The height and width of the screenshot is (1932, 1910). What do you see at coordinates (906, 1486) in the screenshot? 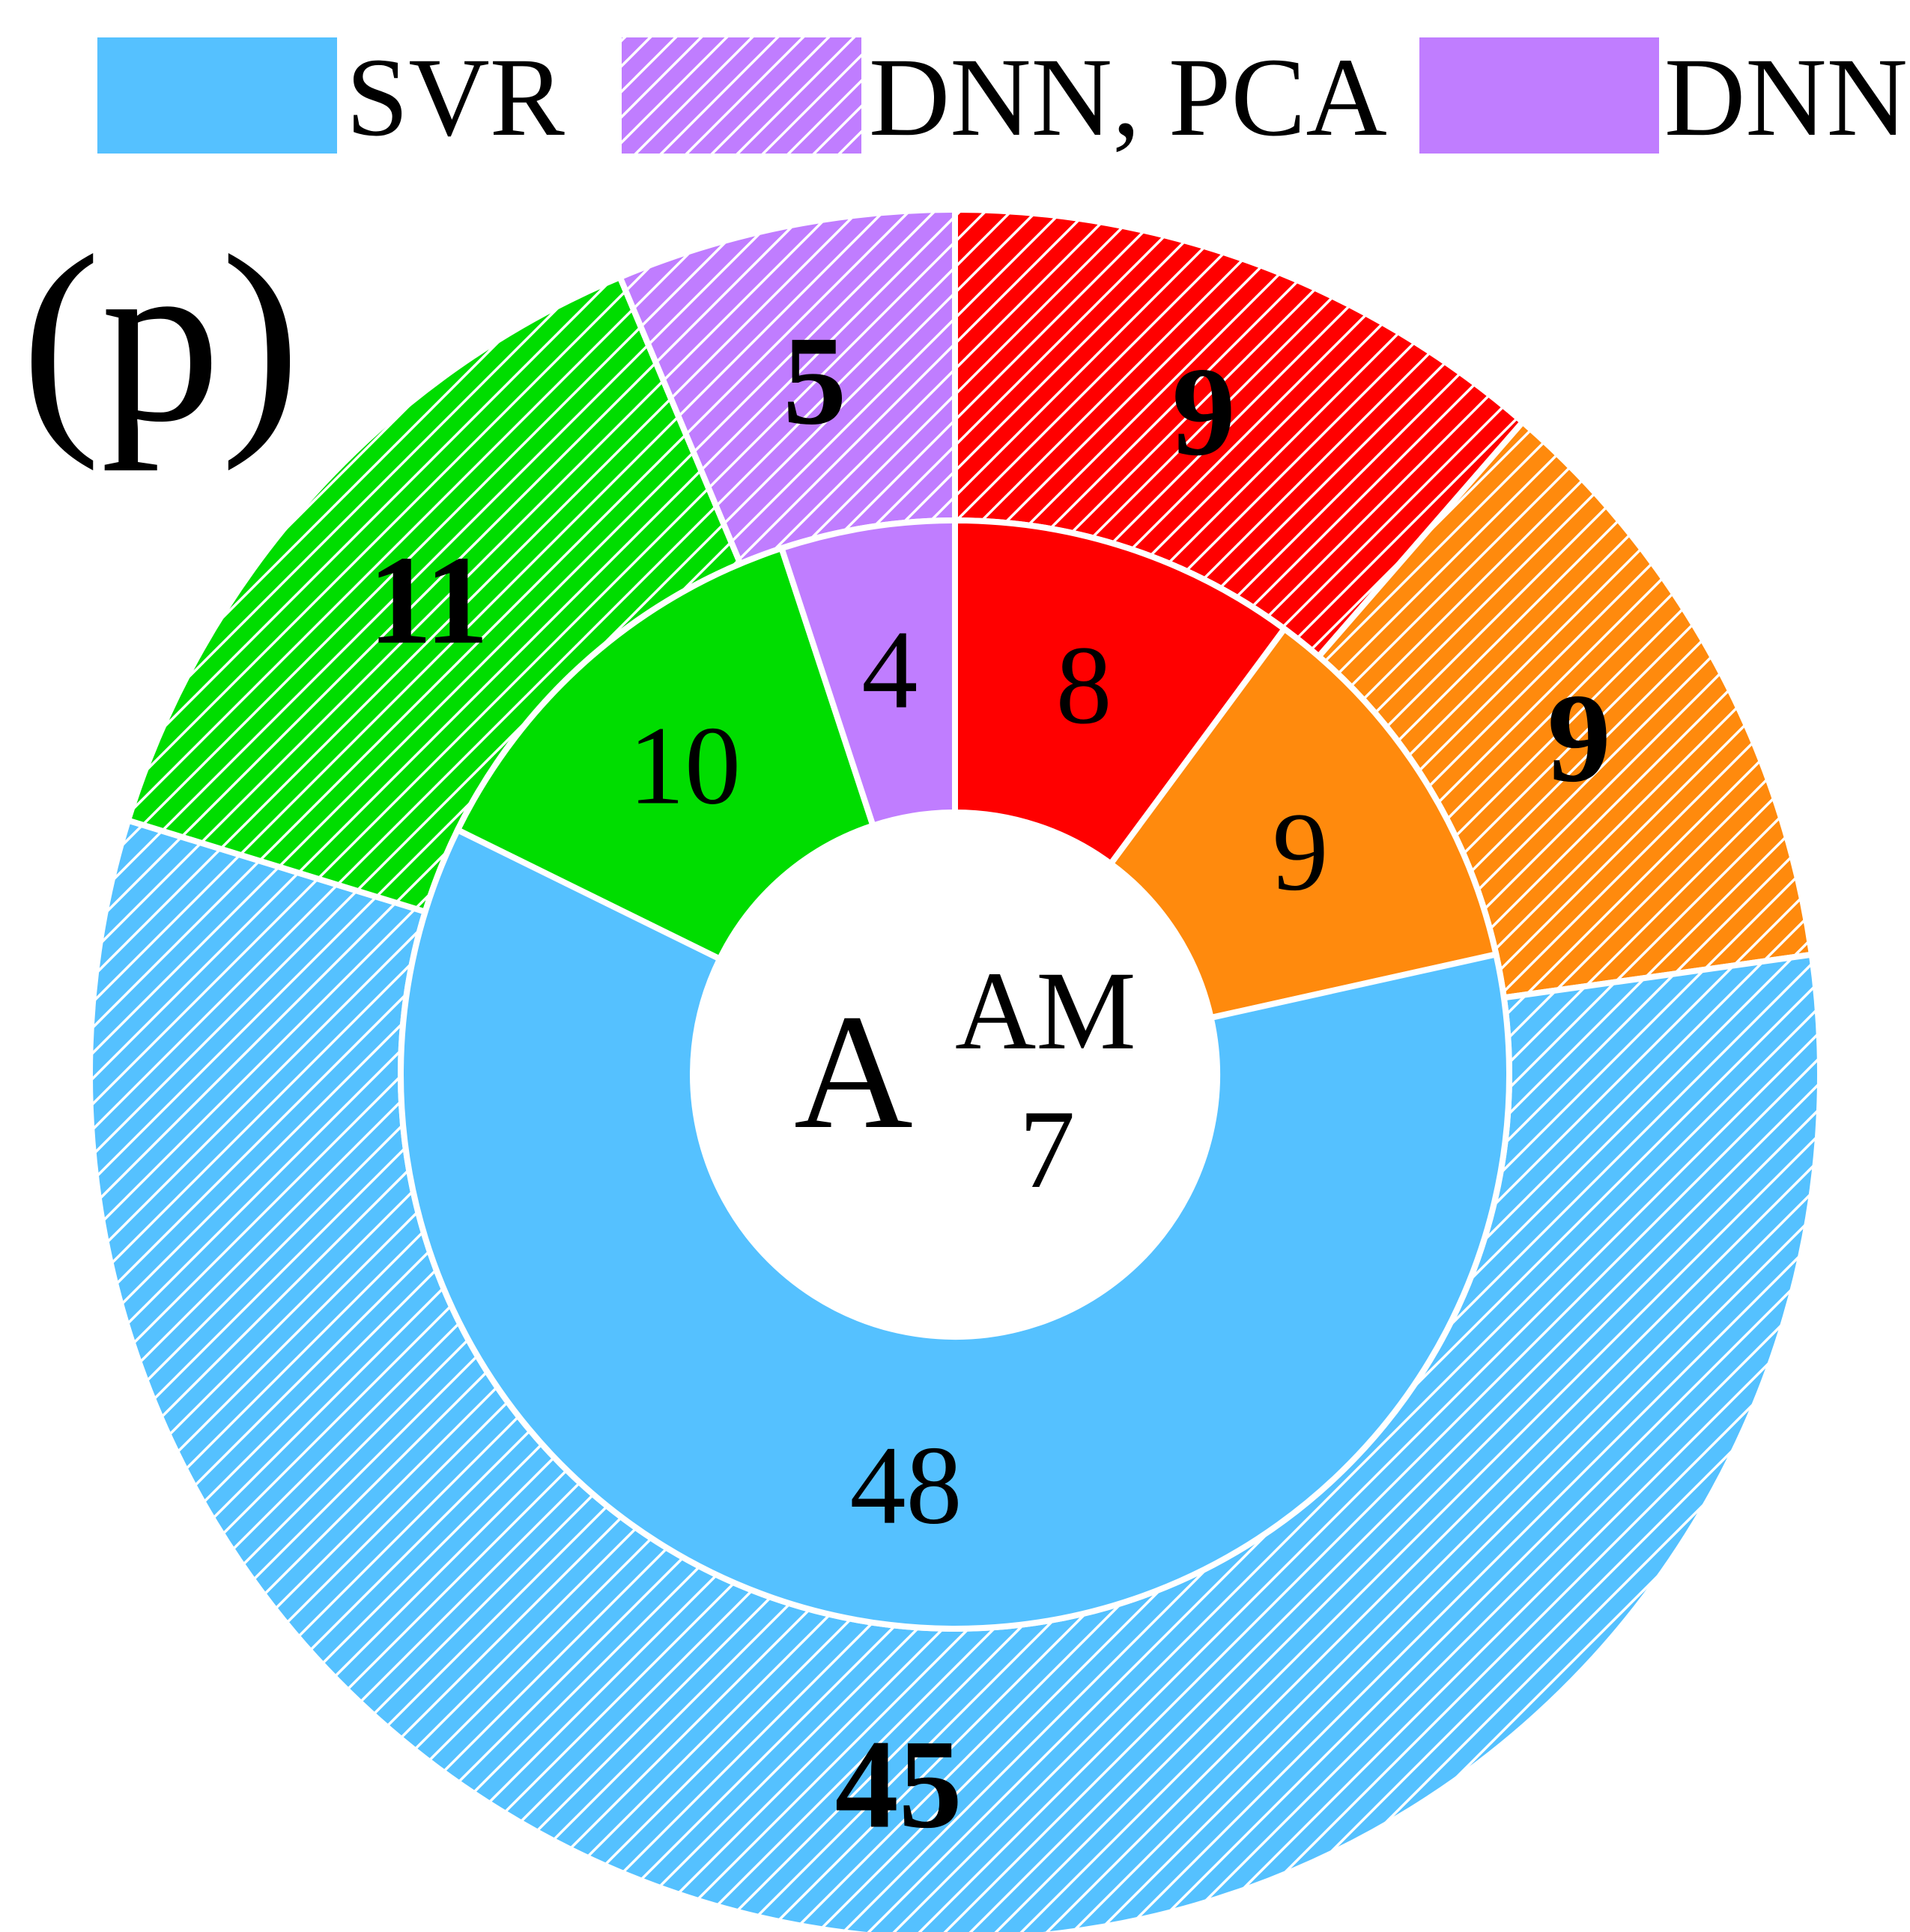
I see `inner-ring-label-2: 48` at bounding box center [906, 1486].